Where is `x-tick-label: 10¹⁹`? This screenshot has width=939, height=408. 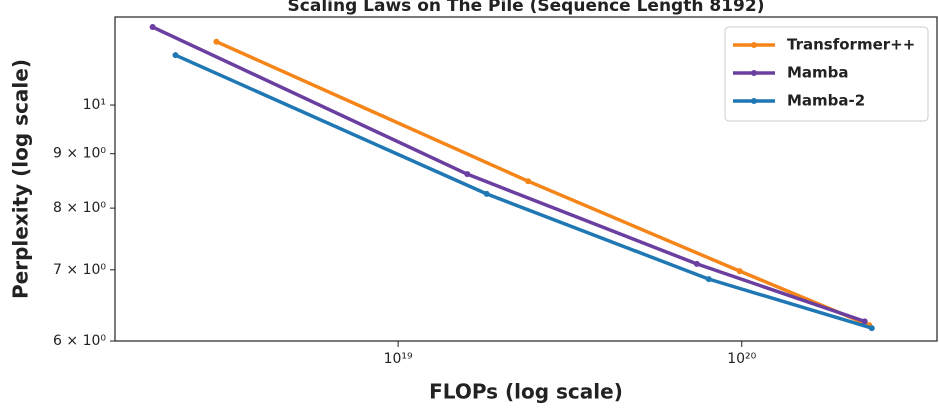
x-tick-label: 10¹⁹ is located at coordinates (398, 359).